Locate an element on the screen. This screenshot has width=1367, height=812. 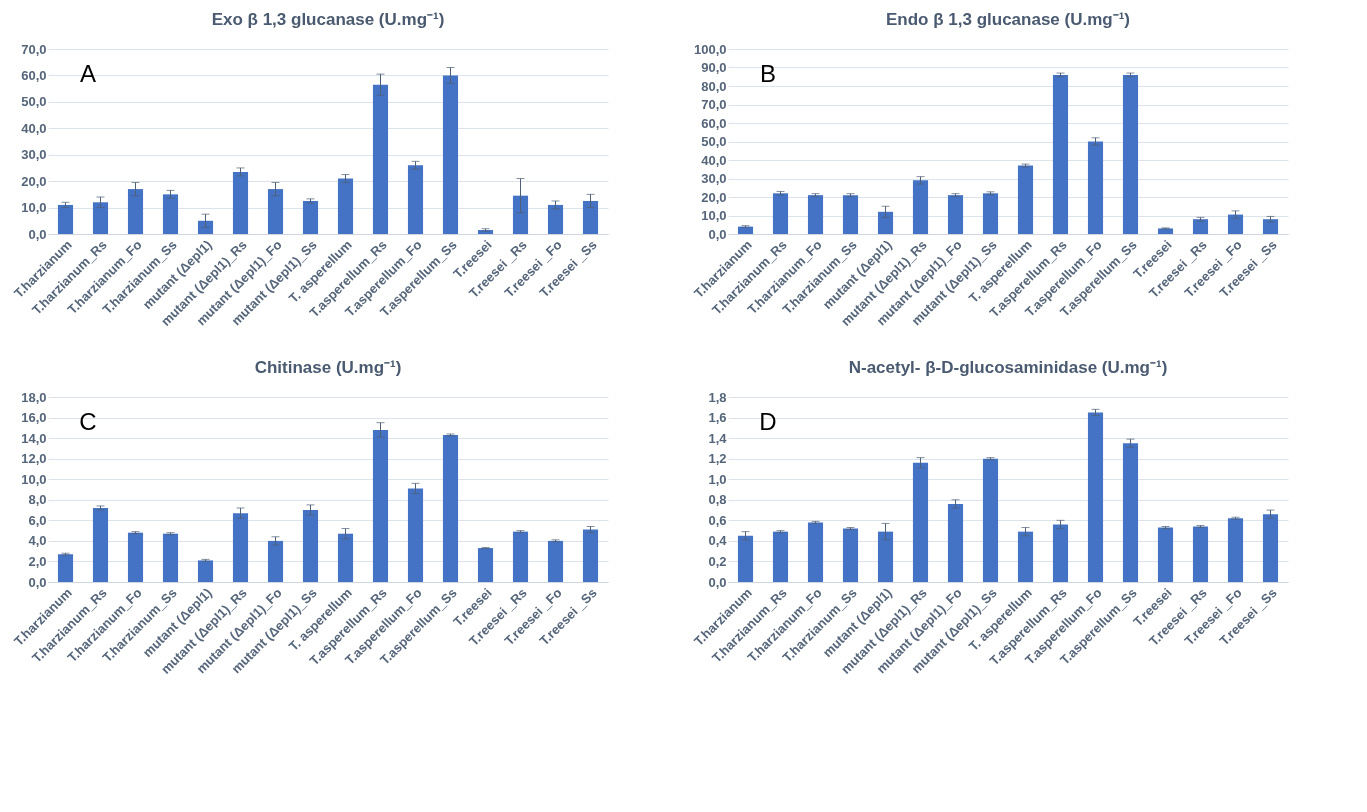
y-tick-label: 2,0 is located at coordinates (37, 561).